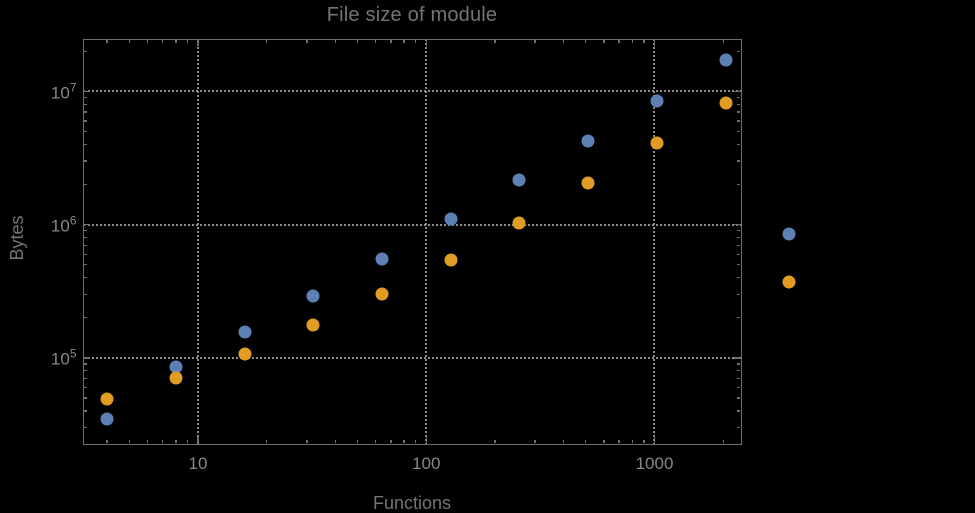  What do you see at coordinates (412, 15) in the screenshot?
I see `chart-title: File size of module` at bounding box center [412, 15].